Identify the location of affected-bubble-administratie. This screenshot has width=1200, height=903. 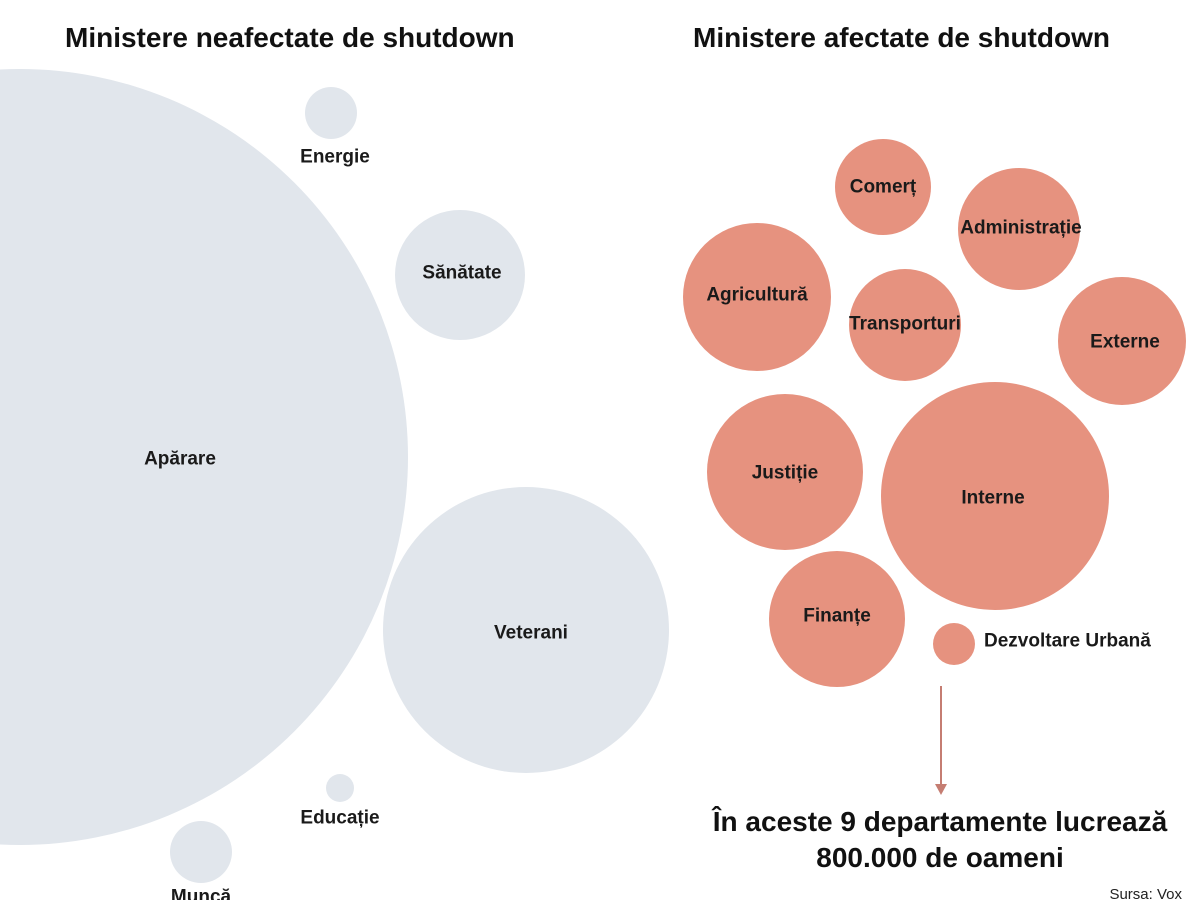
(1019, 229).